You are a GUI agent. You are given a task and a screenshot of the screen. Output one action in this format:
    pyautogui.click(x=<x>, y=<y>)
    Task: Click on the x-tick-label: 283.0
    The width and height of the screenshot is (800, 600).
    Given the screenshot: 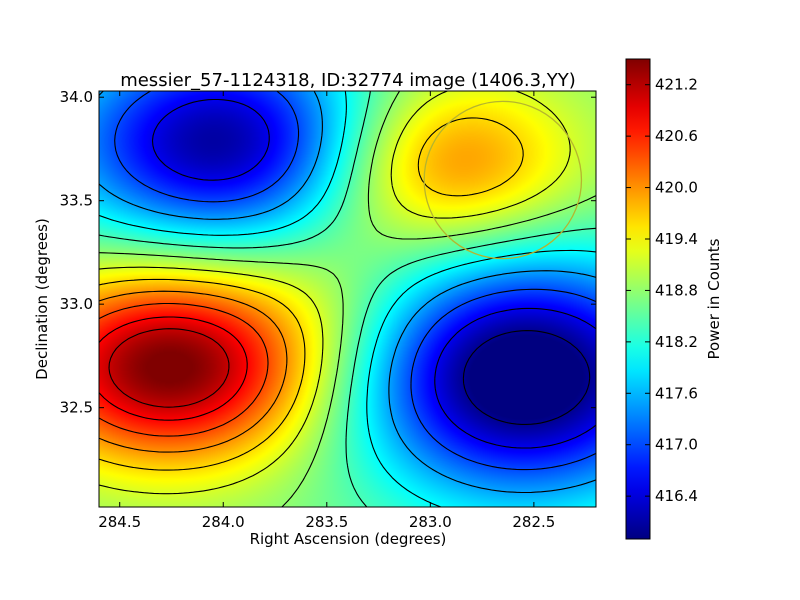 What is the action you would take?
    pyautogui.click(x=430, y=522)
    